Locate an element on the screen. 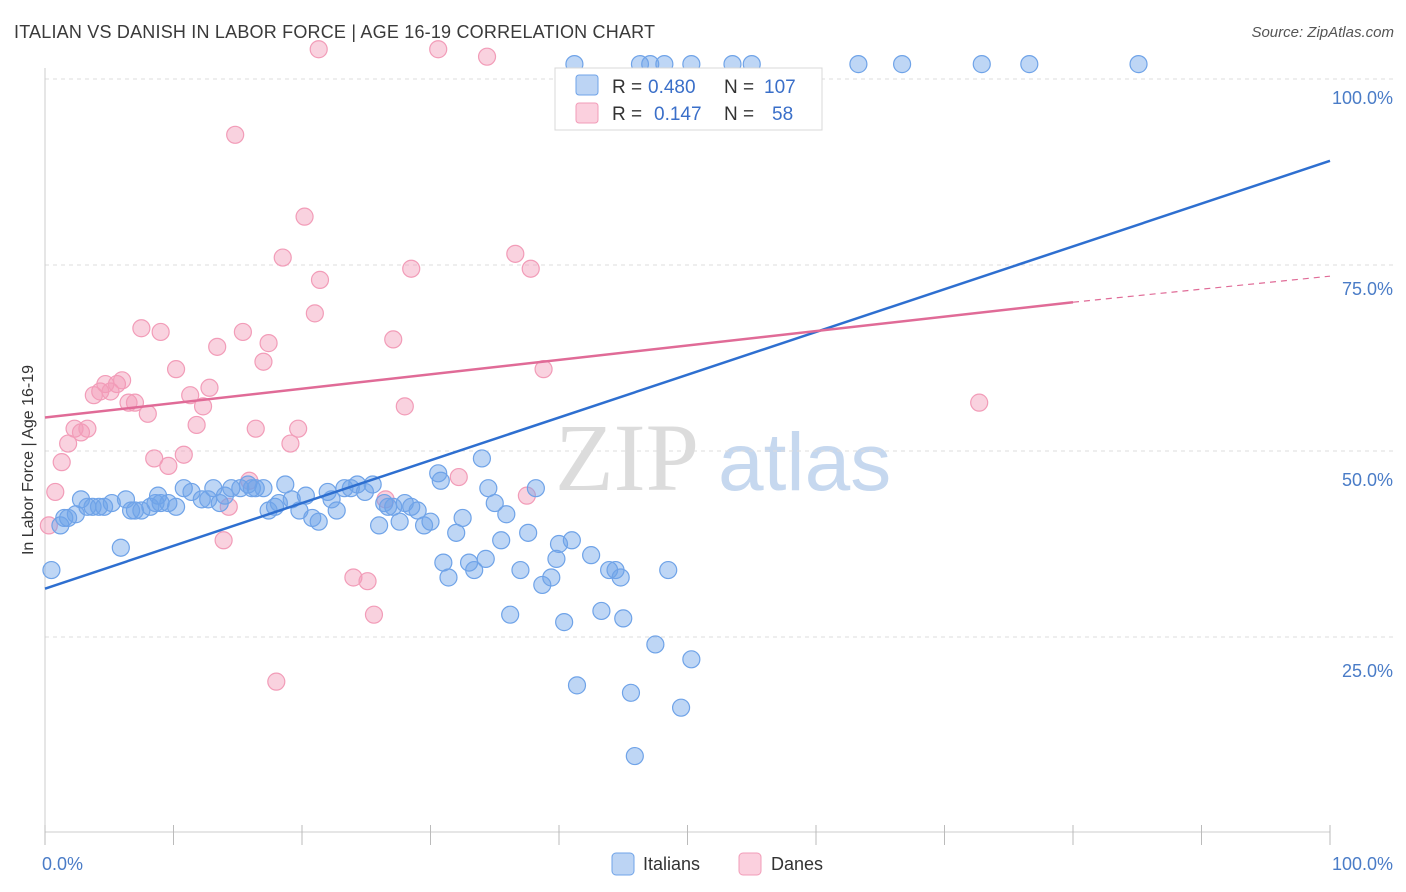  y-tick-label-50: 50.0% is located at coordinates (1367, 480).